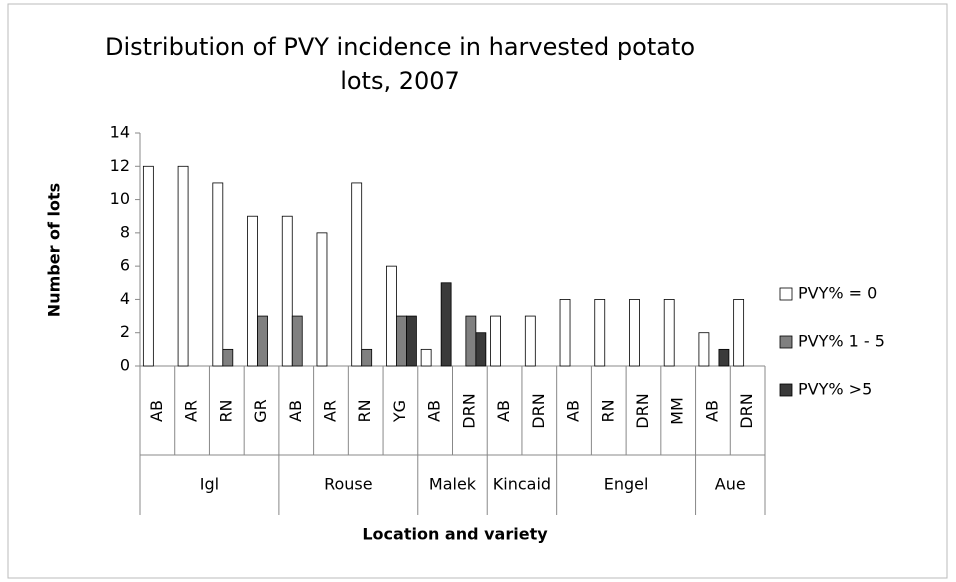 The width and height of the screenshot is (956, 582). Describe the element at coordinates (399, 411) in the screenshot. I see `x-tick-label: YG` at that location.